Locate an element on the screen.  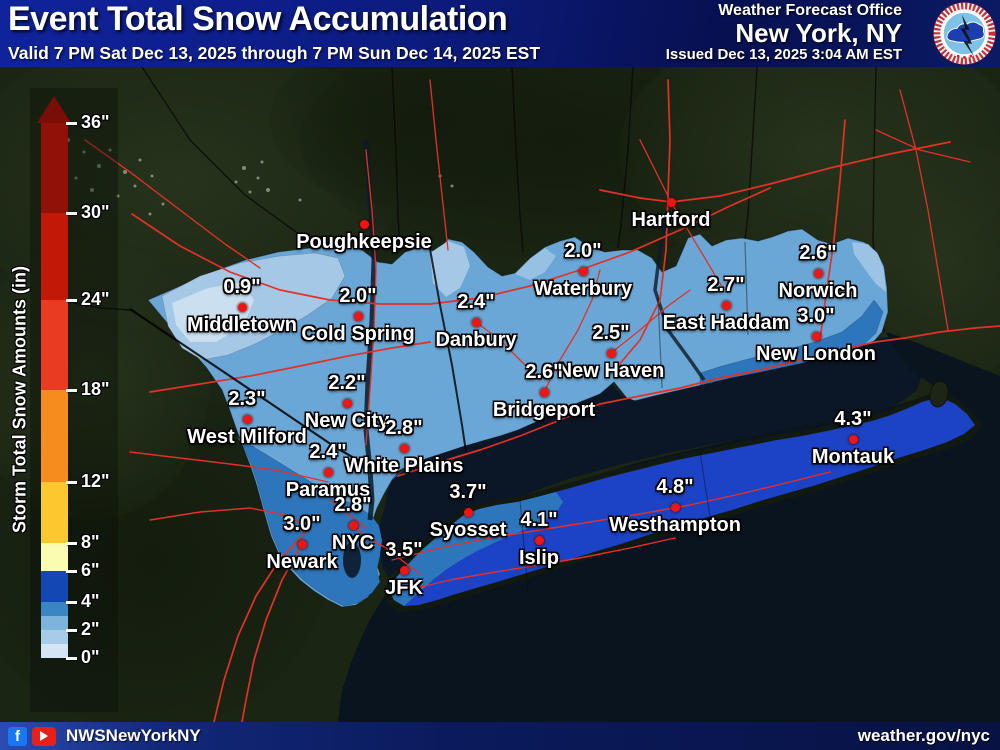
scale-tick-label: 2" is located at coordinates (90, 629).